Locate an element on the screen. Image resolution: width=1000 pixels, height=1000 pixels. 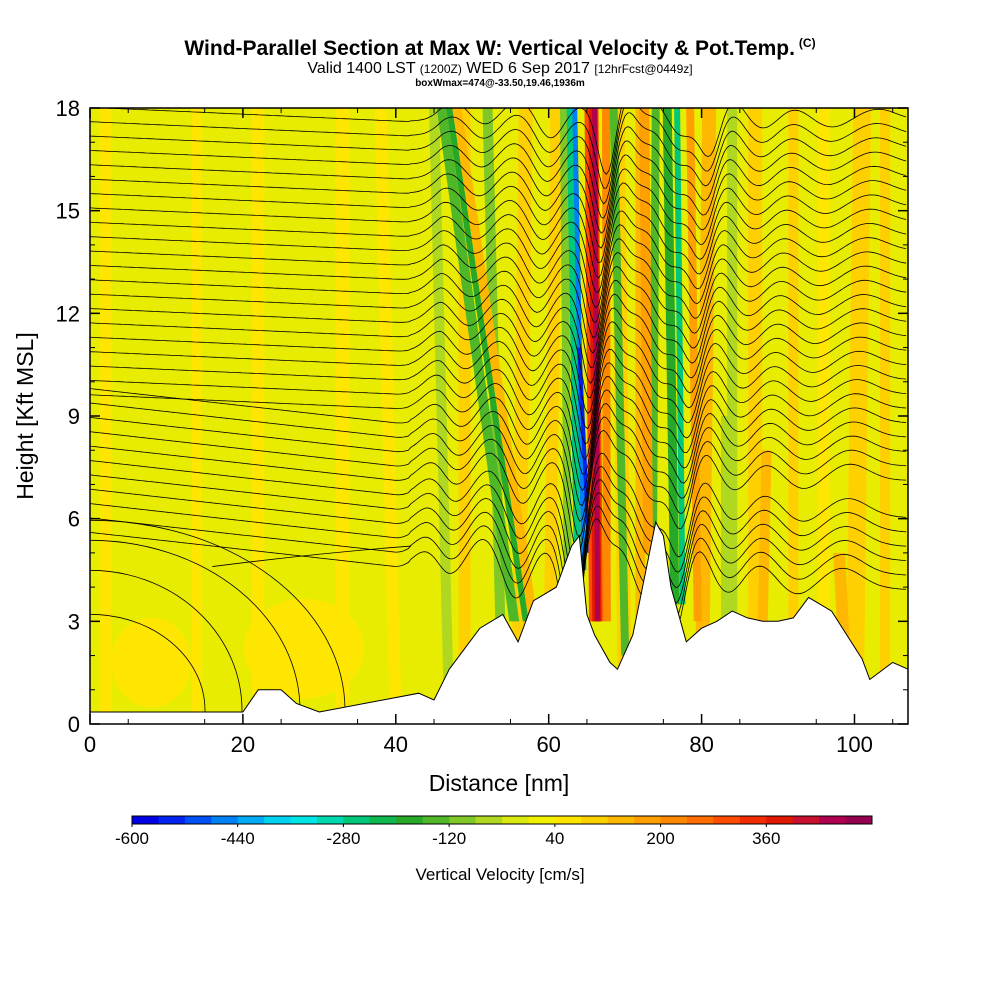
colorbar-tick-label: 360 is located at coordinates (766, 838).